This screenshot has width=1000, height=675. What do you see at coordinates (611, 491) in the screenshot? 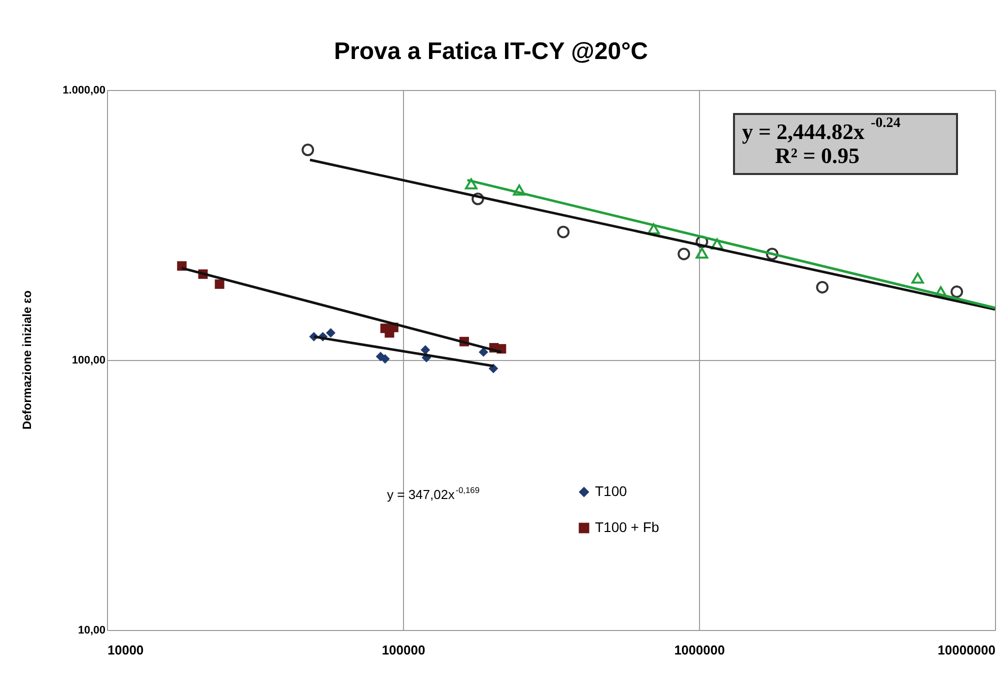
I see `legend-label: T100` at bounding box center [611, 491].